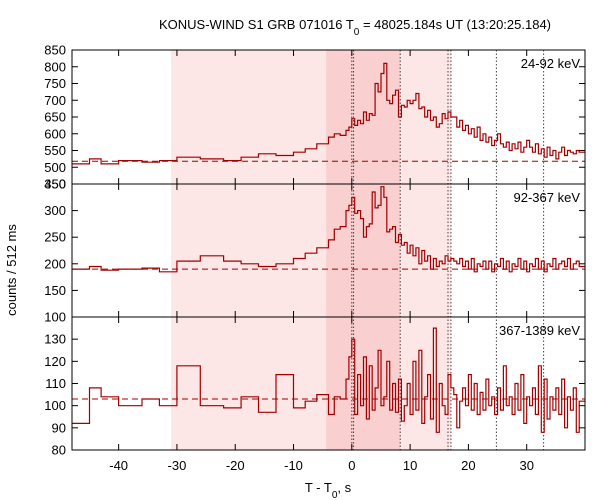  Describe the element at coordinates (526, 465) in the screenshot. I see `x-tick-label-7: 30` at that location.